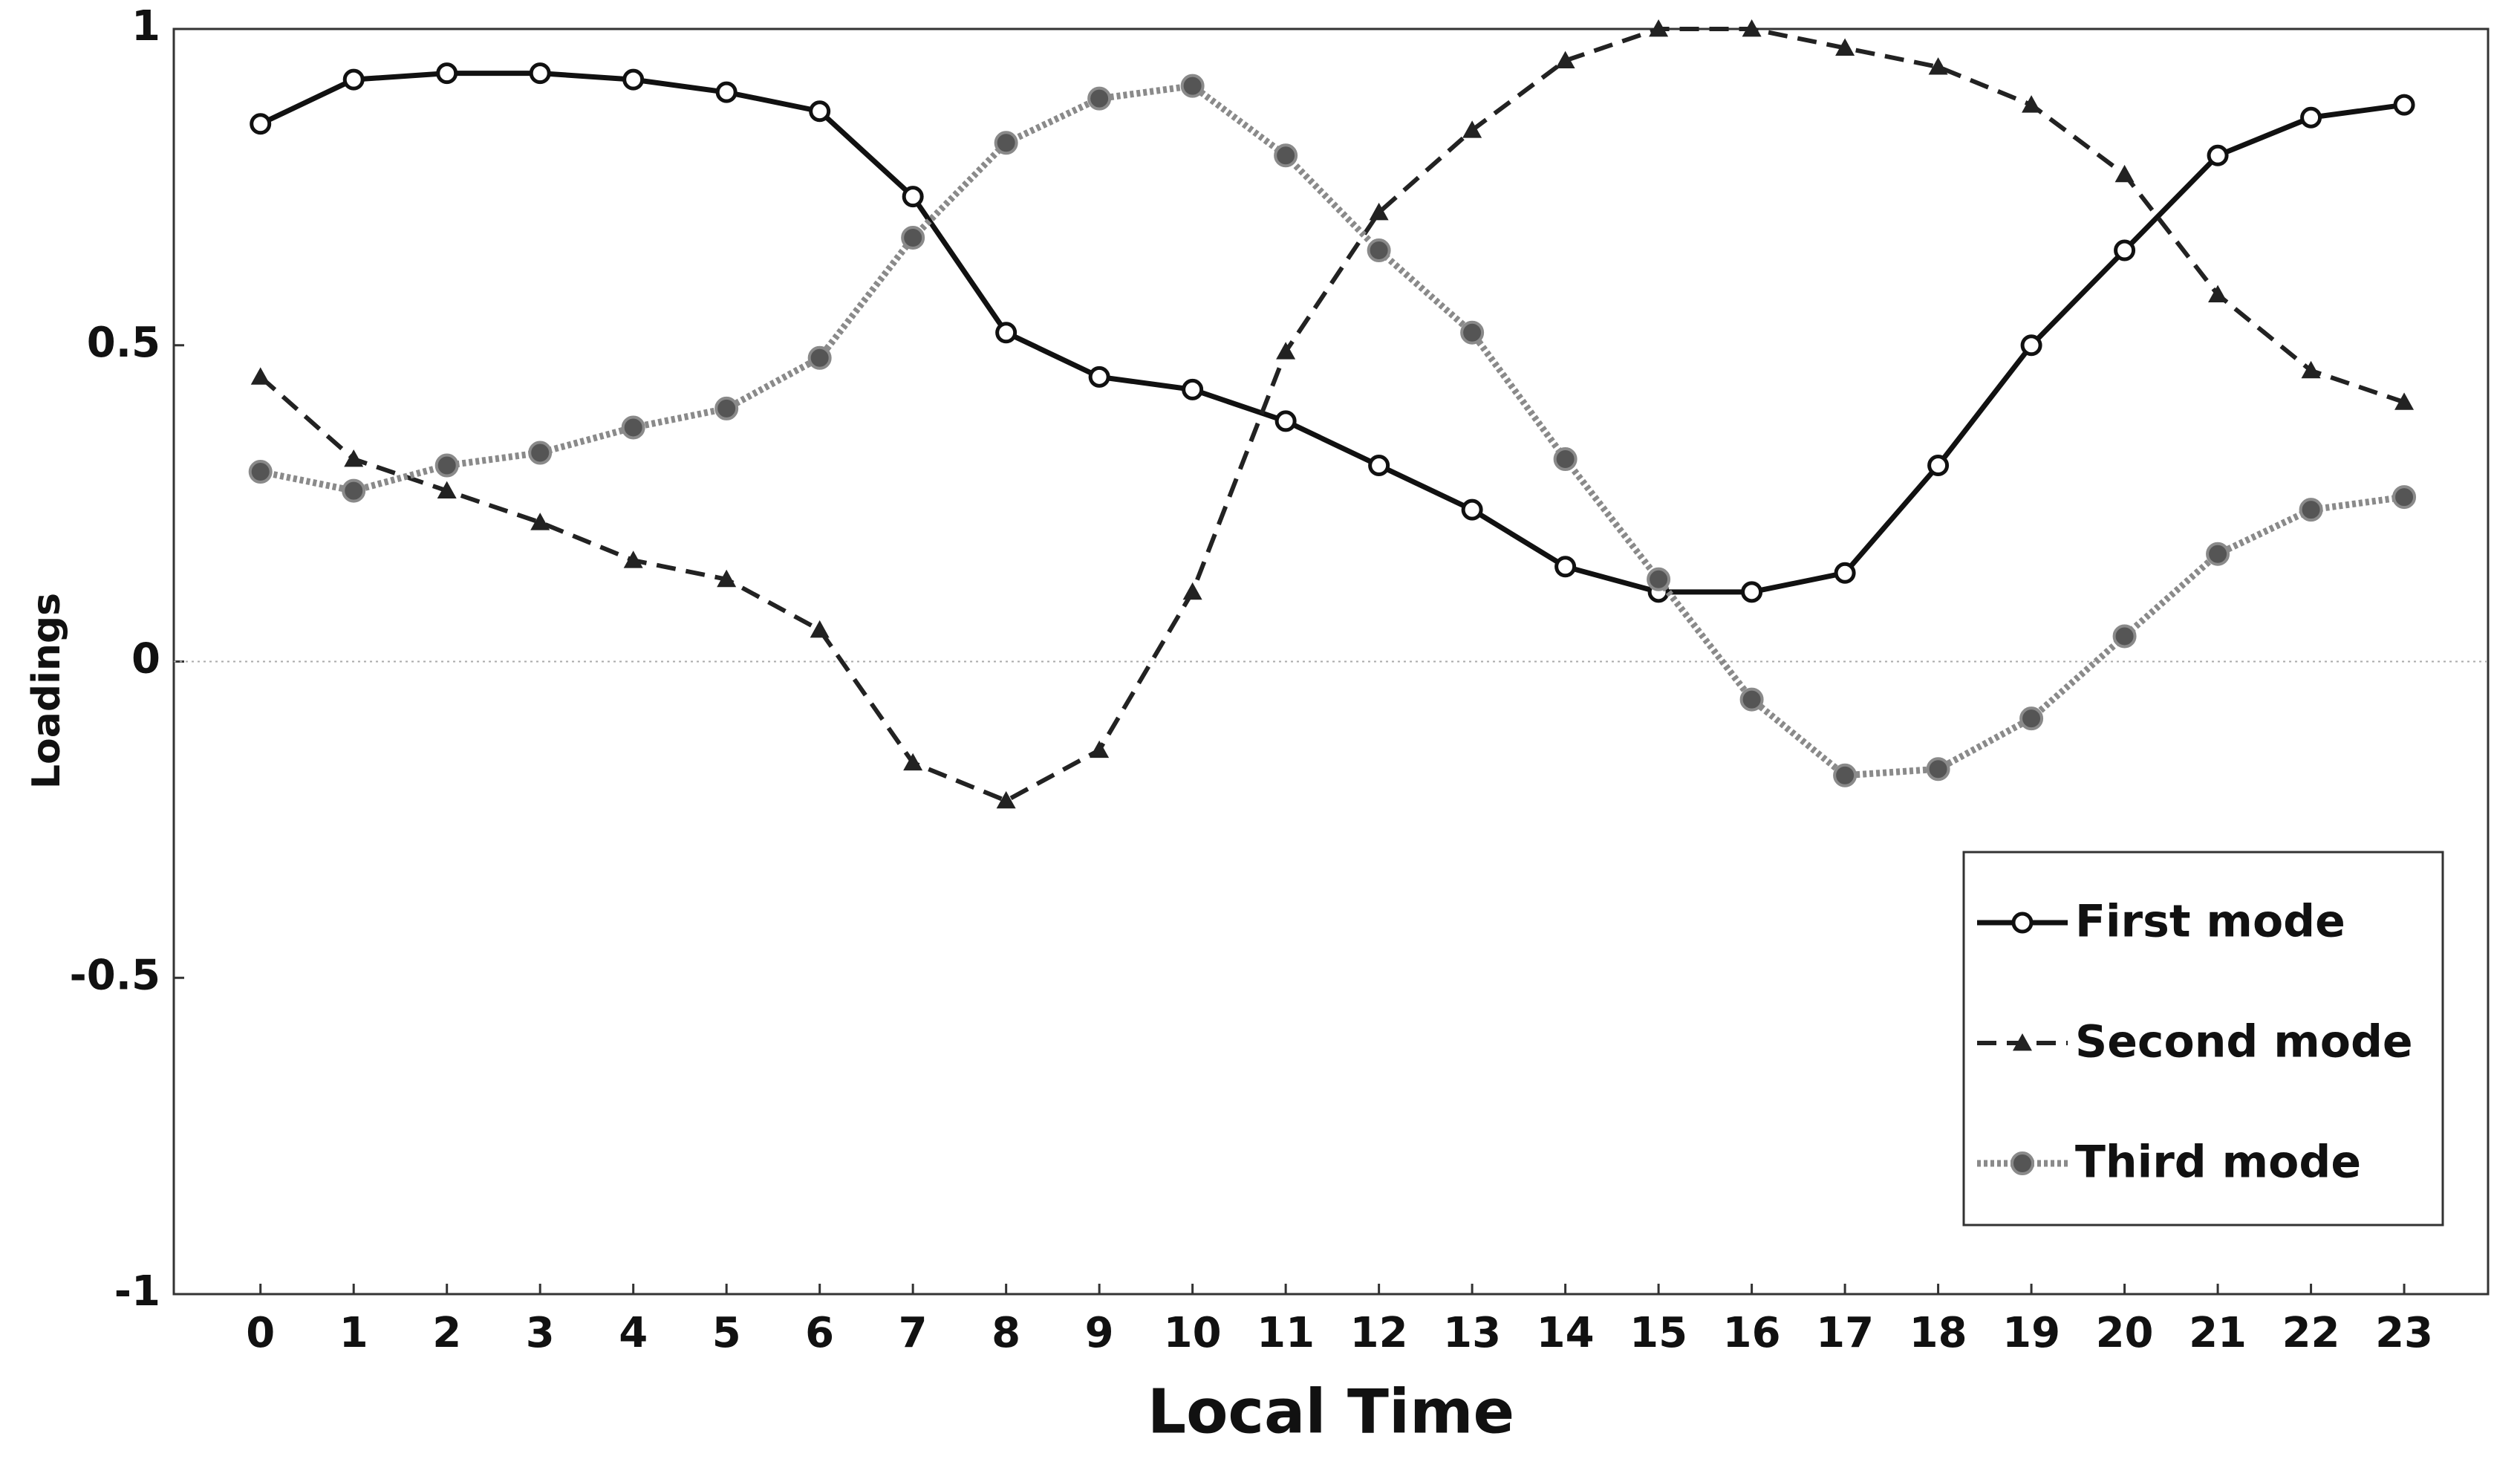  What do you see at coordinates (1286, 1333) in the screenshot?
I see `x-tick-label: 11` at bounding box center [1286, 1333].